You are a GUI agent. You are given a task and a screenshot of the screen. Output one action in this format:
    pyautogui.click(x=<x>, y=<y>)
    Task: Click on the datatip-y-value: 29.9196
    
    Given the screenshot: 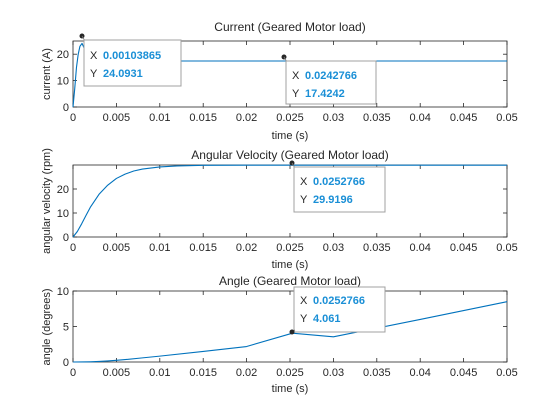 What is the action you would take?
    pyautogui.click(x=333, y=200)
    